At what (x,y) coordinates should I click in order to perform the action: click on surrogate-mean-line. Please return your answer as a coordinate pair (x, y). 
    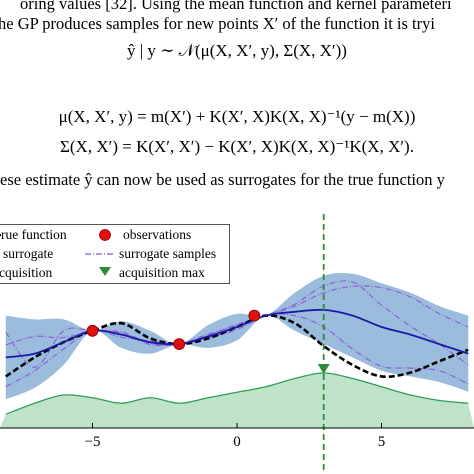
    Looking at the image, I should click on (237, 333).